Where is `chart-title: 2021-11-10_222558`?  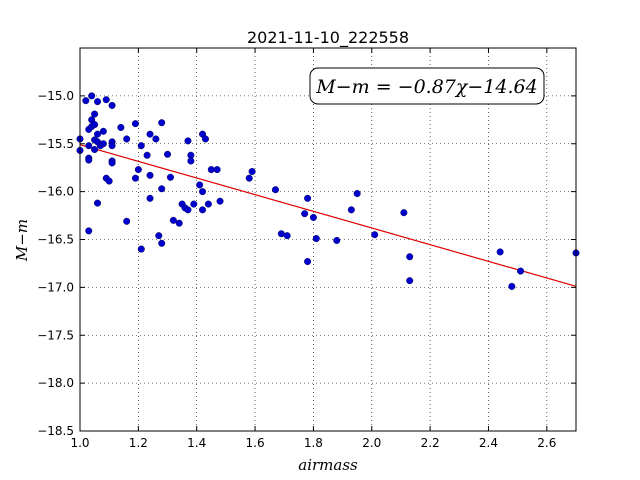
chart-title: 2021-11-10_222558 is located at coordinates (328, 38).